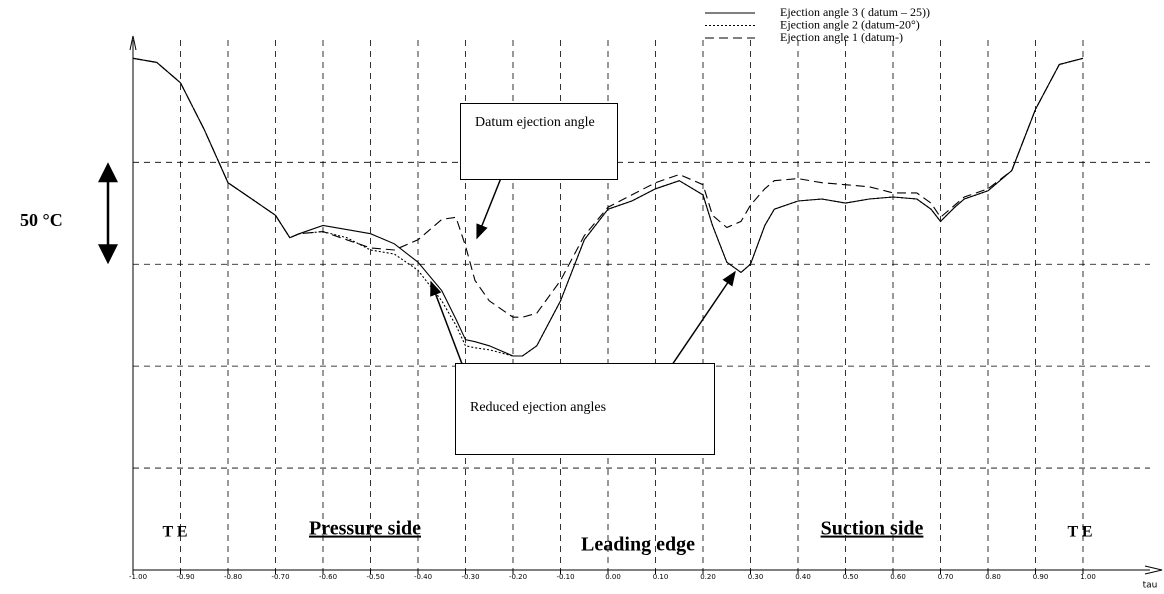 The width and height of the screenshot is (1164, 594). I want to click on x-tick-label: 0.50, so click(851, 577).